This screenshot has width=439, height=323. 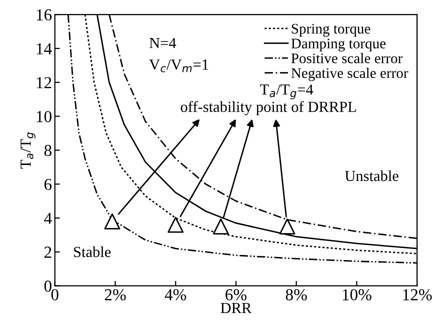 What do you see at coordinates (331, 30) in the screenshot?
I see `legend-label: Spring torque` at bounding box center [331, 30].